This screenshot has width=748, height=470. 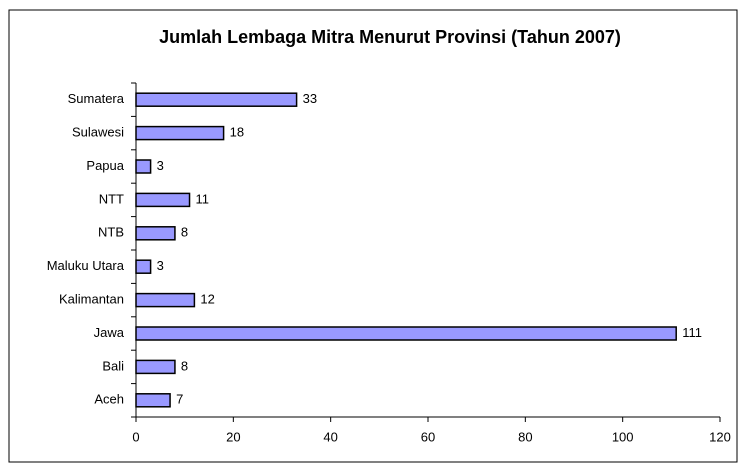 What do you see at coordinates (96, 98) in the screenshot?
I see `y-tick-label: Sumatera` at bounding box center [96, 98].